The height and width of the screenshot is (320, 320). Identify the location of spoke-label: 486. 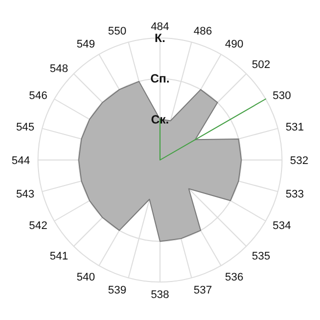
(203, 31).